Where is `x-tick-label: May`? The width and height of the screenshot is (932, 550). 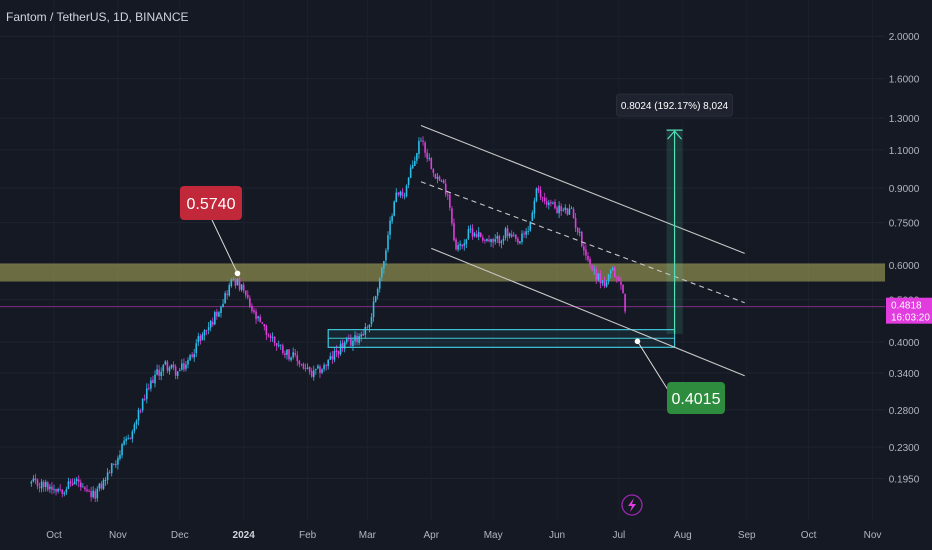 x-tick-label: May is located at coordinates (493, 535).